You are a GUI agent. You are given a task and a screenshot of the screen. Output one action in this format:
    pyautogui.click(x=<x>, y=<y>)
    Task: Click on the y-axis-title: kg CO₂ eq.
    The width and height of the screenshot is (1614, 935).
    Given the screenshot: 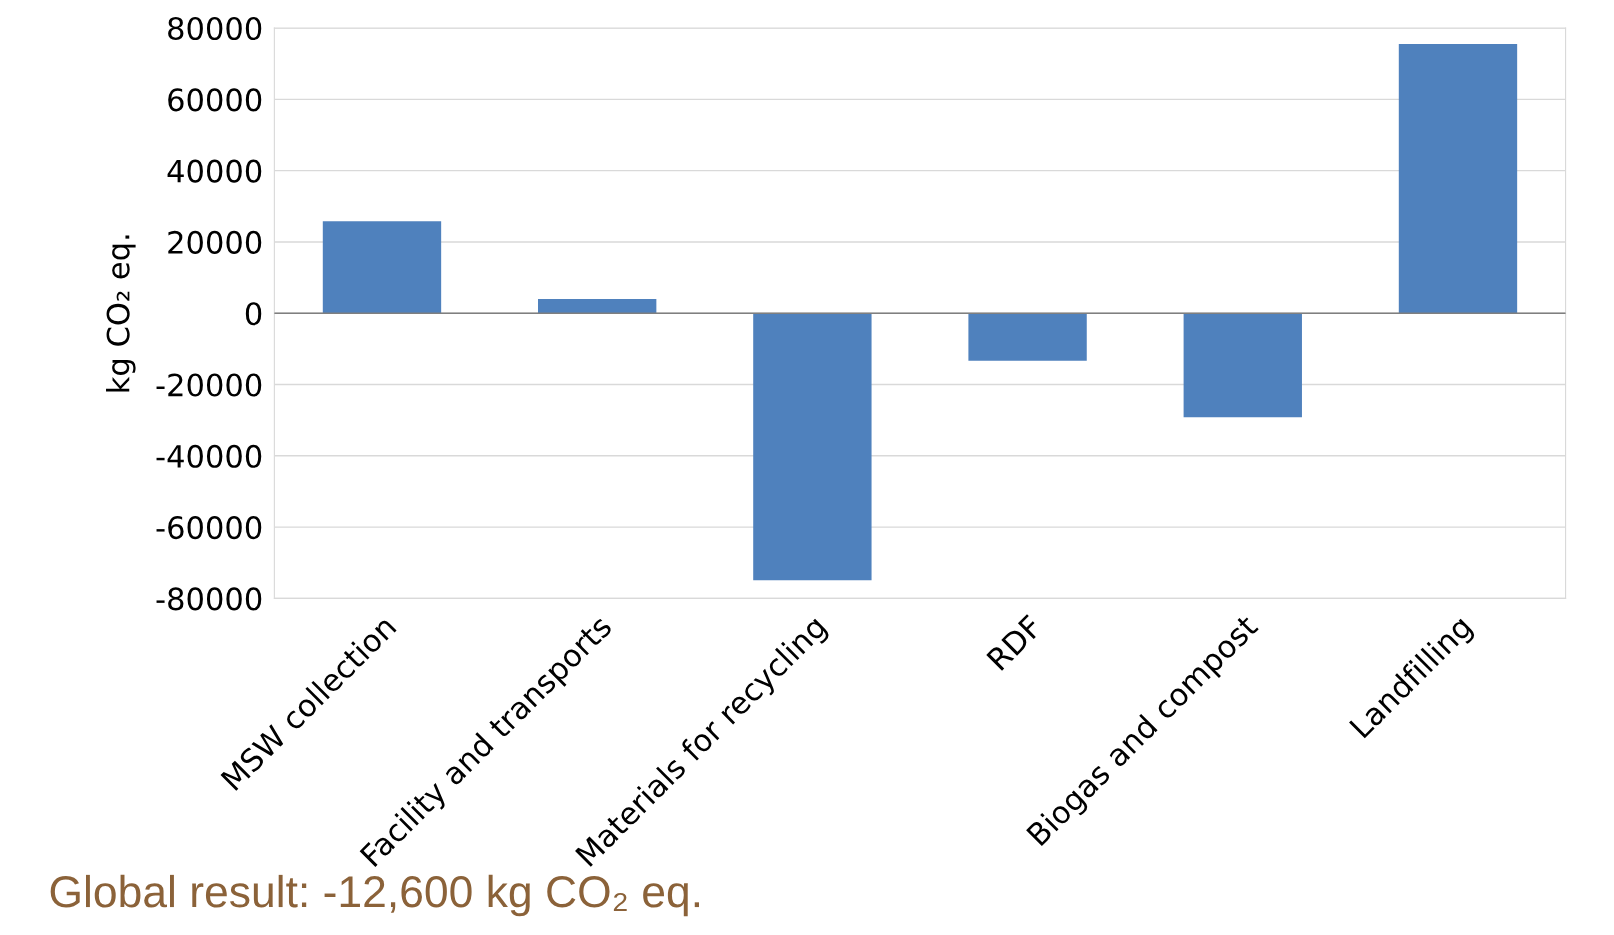 What is the action you would take?
    pyautogui.click(x=121, y=313)
    